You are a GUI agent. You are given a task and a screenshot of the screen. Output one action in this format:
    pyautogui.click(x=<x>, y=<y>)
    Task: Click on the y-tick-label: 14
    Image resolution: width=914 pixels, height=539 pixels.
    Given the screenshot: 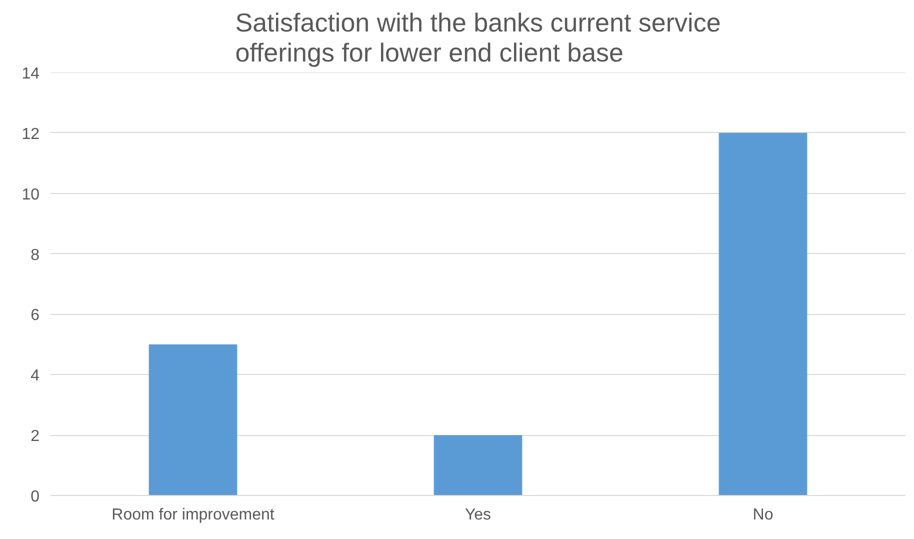 What is the action you would take?
    pyautogui.click(x=31, y=74)
    